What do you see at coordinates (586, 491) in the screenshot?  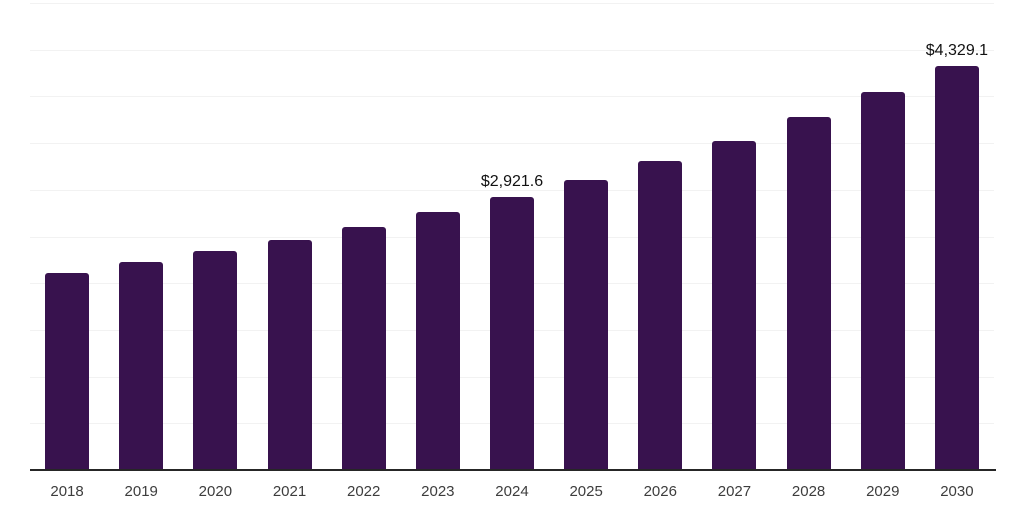 I see `x-tick-label-2025: 2025` at bounding box center [586, 491].